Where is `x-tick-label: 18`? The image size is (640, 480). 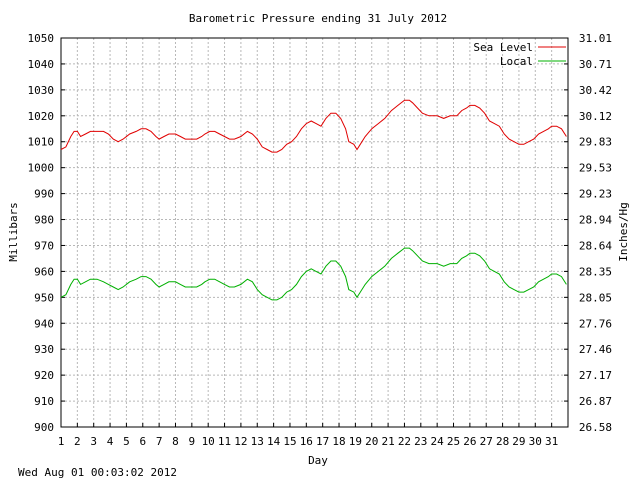 x-tick-label: 18 is located at coordinates (338, 441).